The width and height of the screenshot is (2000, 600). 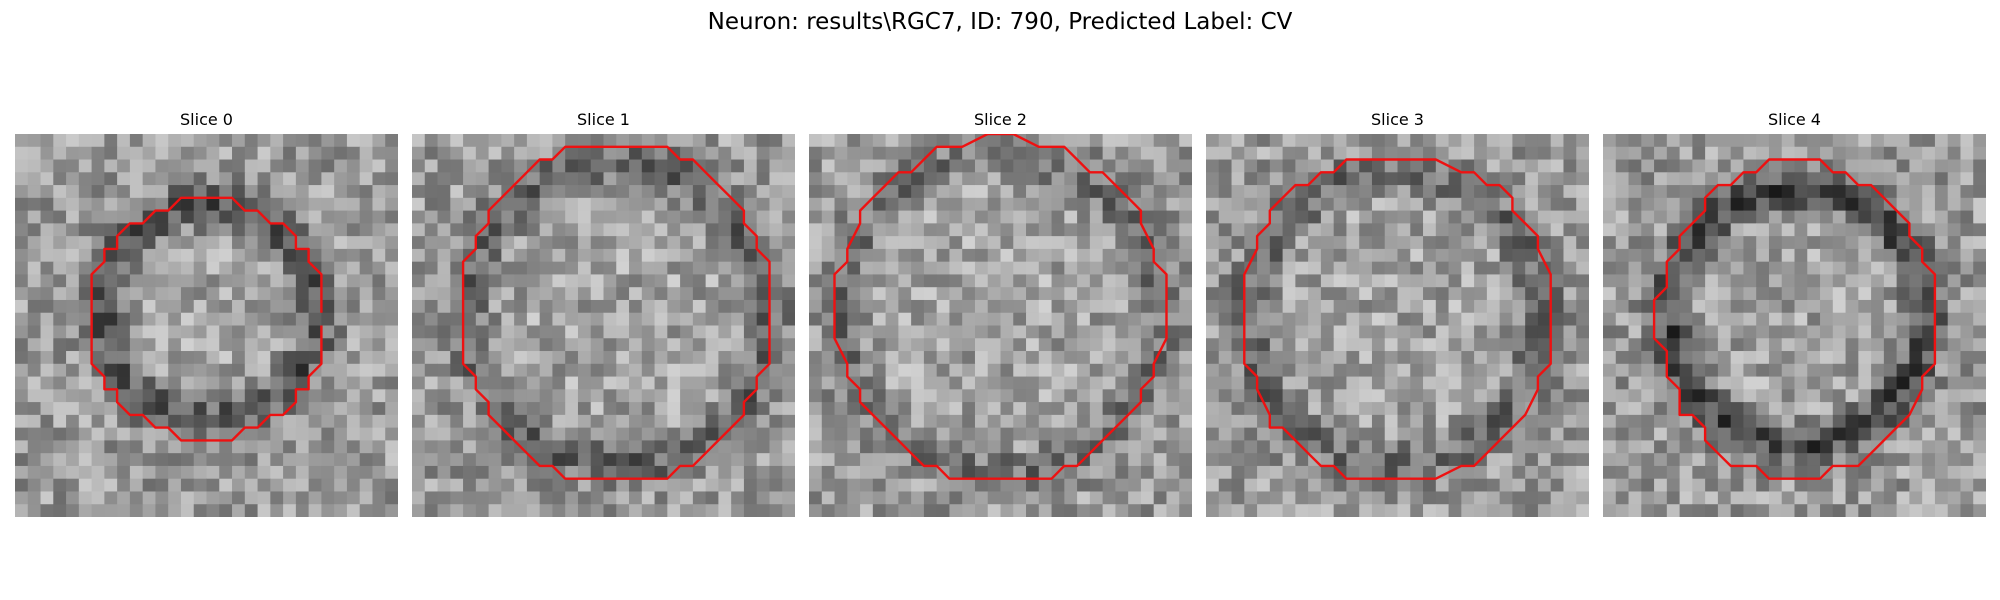 I want to click on slice-panel: Slice 0, so click(x=206, y=312).